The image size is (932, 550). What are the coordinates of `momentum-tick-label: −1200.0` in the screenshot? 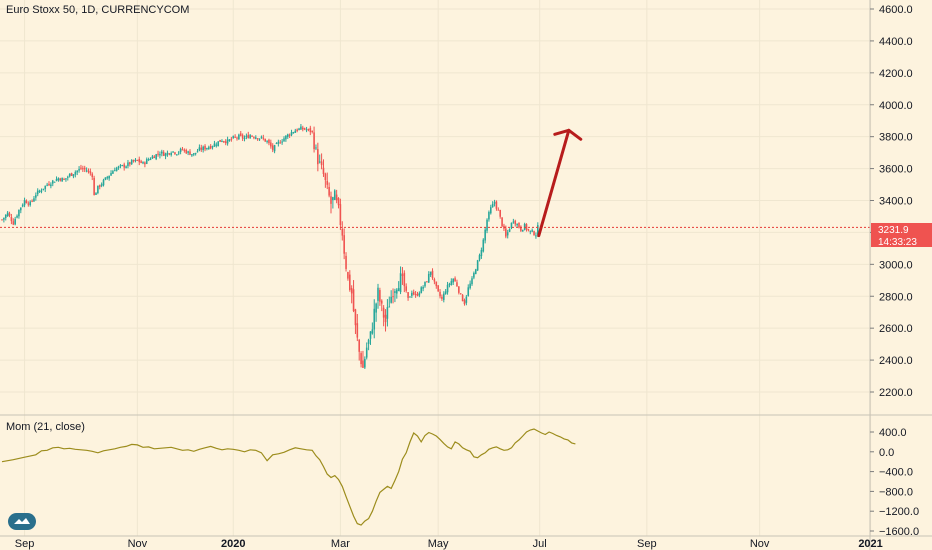 It's located at (899, 512).